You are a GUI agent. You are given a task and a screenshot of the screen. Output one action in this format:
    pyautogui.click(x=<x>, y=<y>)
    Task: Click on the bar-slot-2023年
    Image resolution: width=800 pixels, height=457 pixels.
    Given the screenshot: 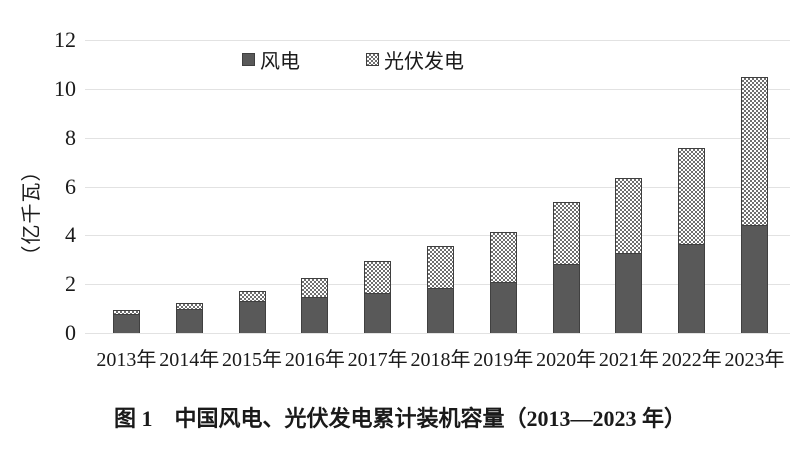 What is the action you would take?
    pyautogui.click(x=754, y=186)
    